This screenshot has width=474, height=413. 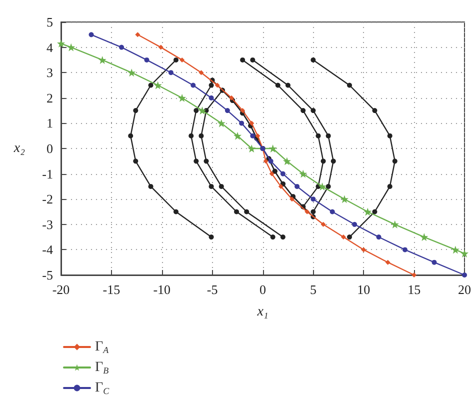 I want to click on y-tick-label: -1, so click(x=47, y=174).